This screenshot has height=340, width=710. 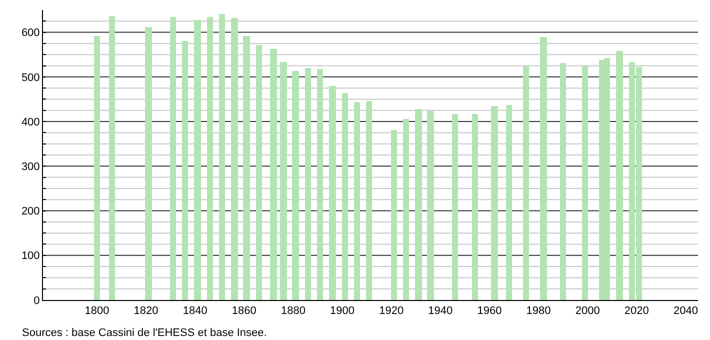 What do you see at coordinates (30, 33) in the screenshot?
I see `y-tick-label: 600` at bounding box center [30, 33].